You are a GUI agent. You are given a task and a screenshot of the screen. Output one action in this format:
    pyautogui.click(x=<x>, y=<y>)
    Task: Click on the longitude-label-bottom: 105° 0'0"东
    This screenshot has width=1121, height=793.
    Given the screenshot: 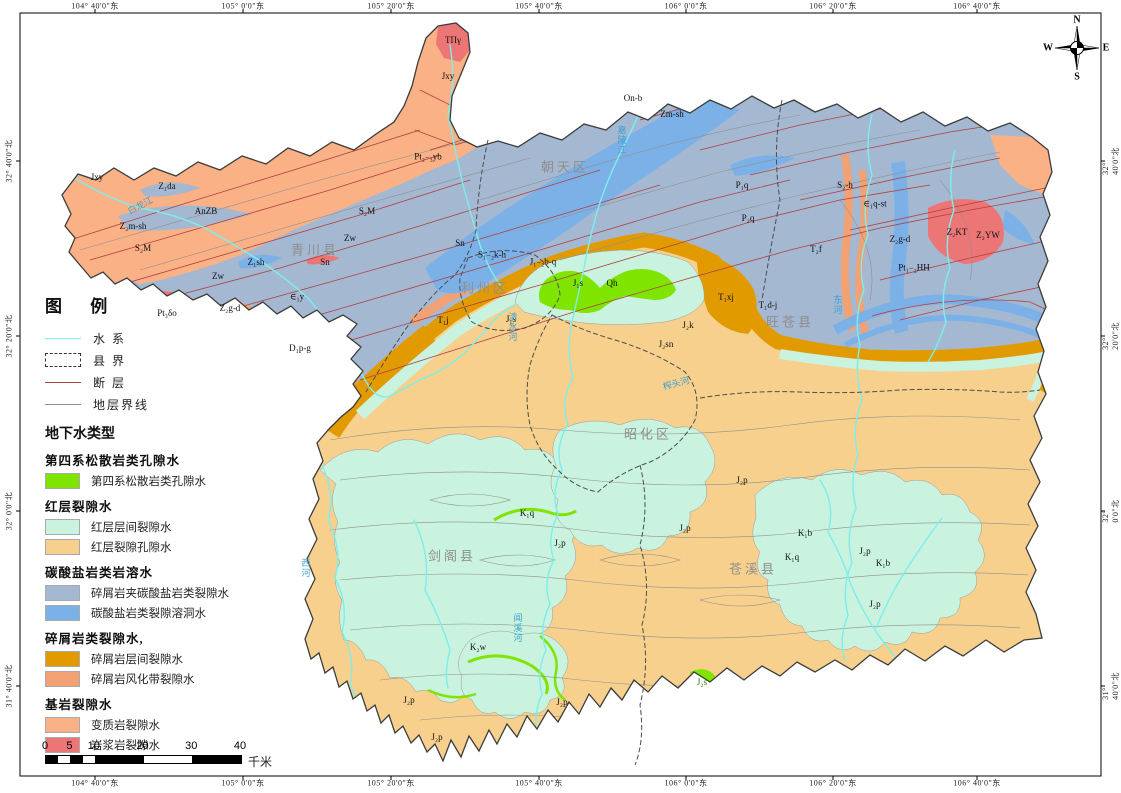 What is the action you would take?
    pyautogui.click(x=243, y=783)
    